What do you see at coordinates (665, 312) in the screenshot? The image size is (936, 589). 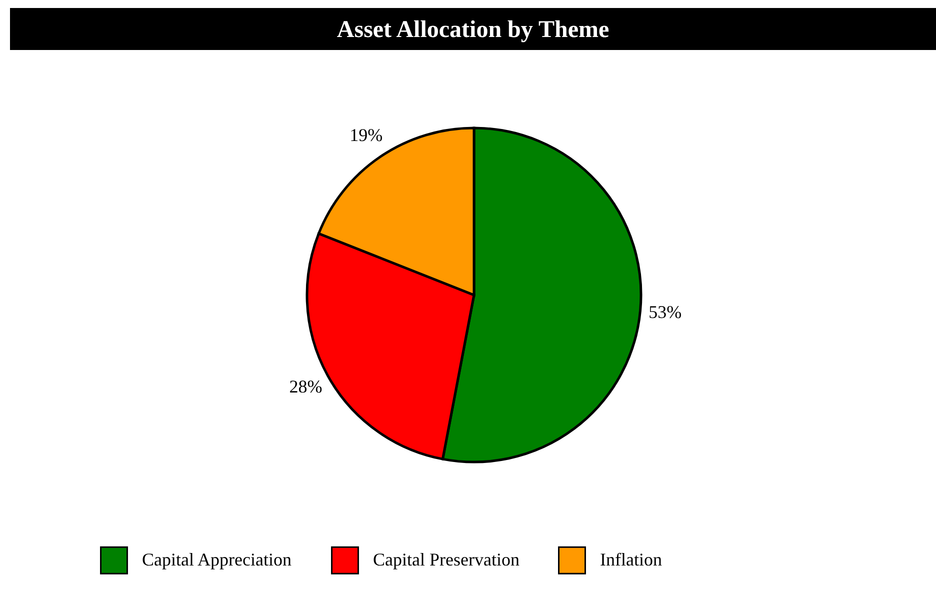 I see `data-label: 53%` at bounding box center [665, 312].